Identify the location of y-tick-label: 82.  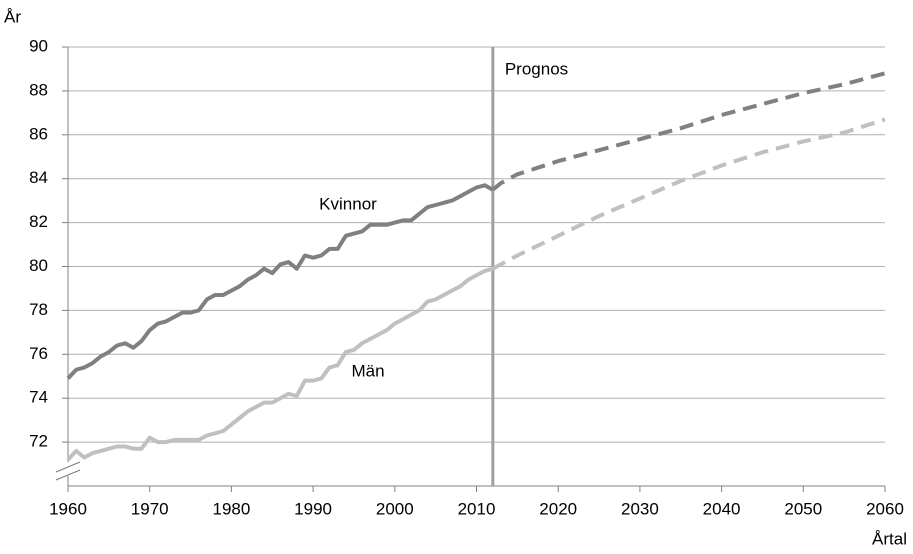
(38, 221).